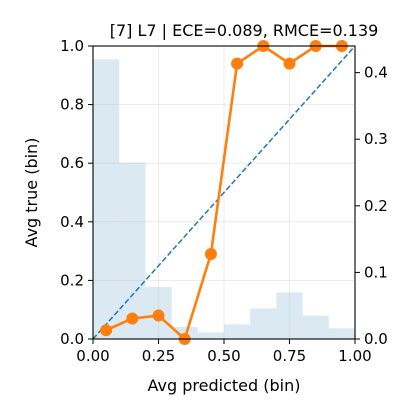  Describe the element at coordinates (72, 339) in the screenshot. I see `y-tick-label: 0.0` at that location.